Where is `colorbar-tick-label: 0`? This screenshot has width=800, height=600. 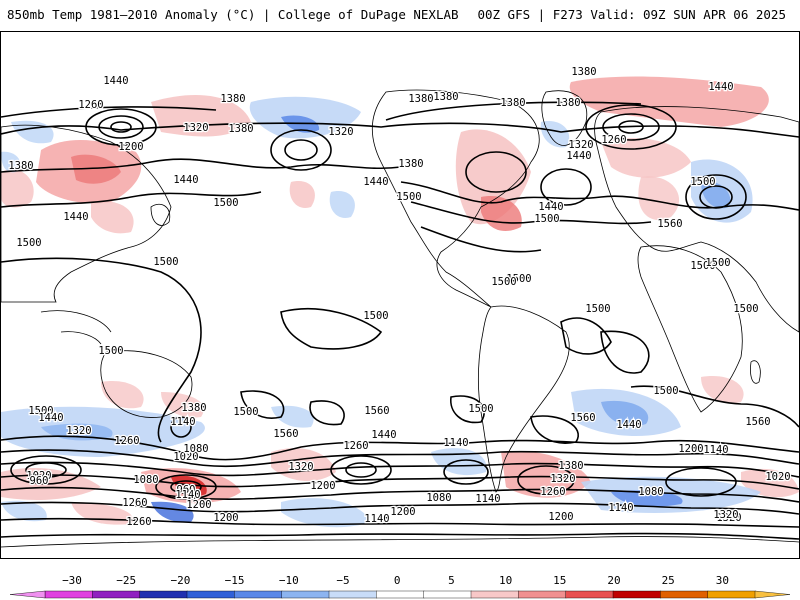
colorbar-tick-label: 0 is located at coordinates (397, 580).